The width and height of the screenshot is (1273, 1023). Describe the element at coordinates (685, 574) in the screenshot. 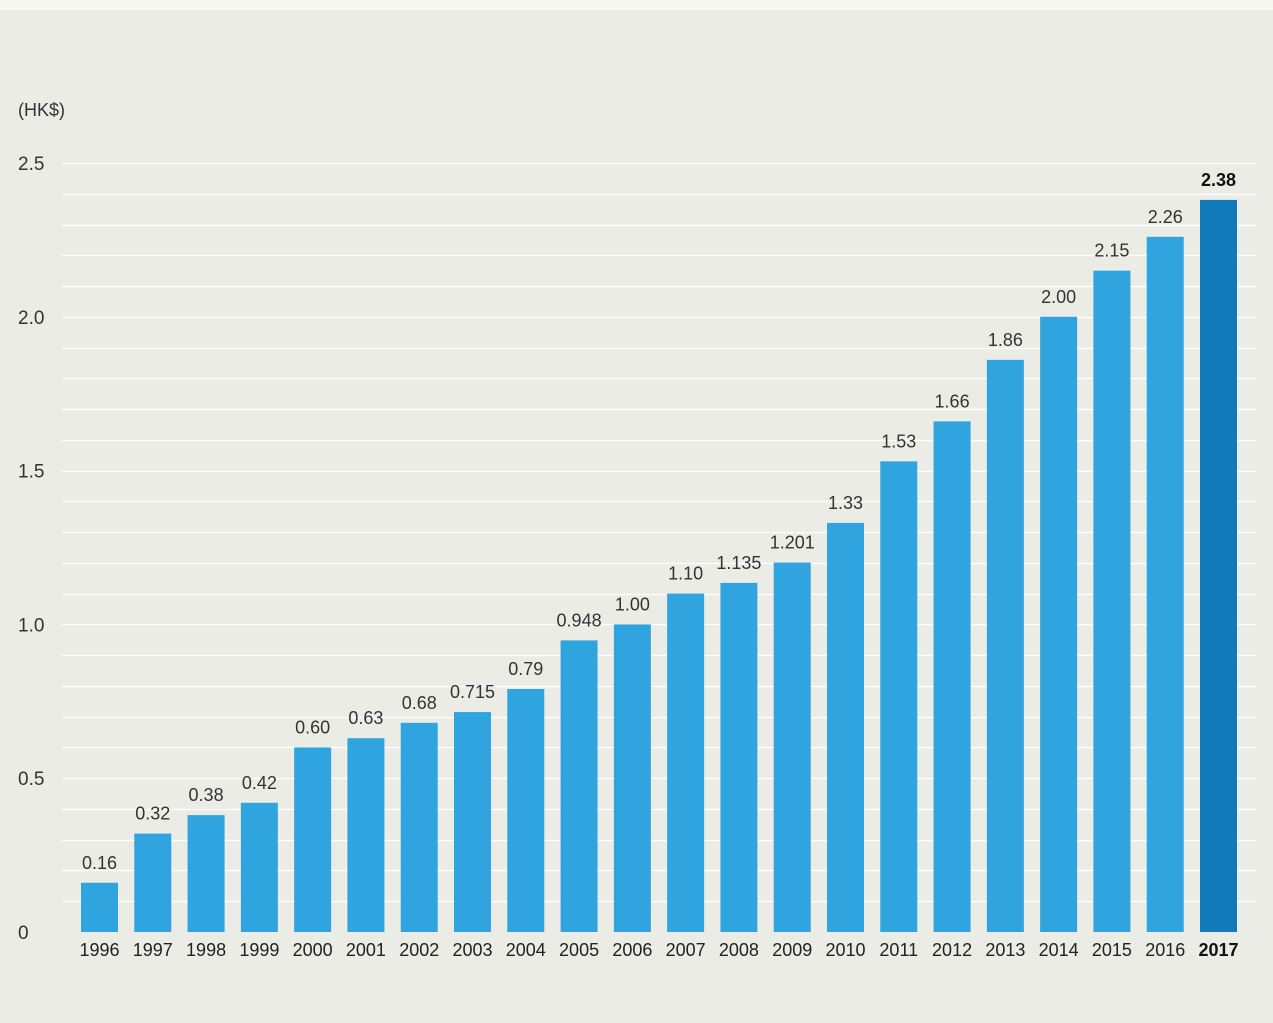

I see `data-label: 1.10` at that location.